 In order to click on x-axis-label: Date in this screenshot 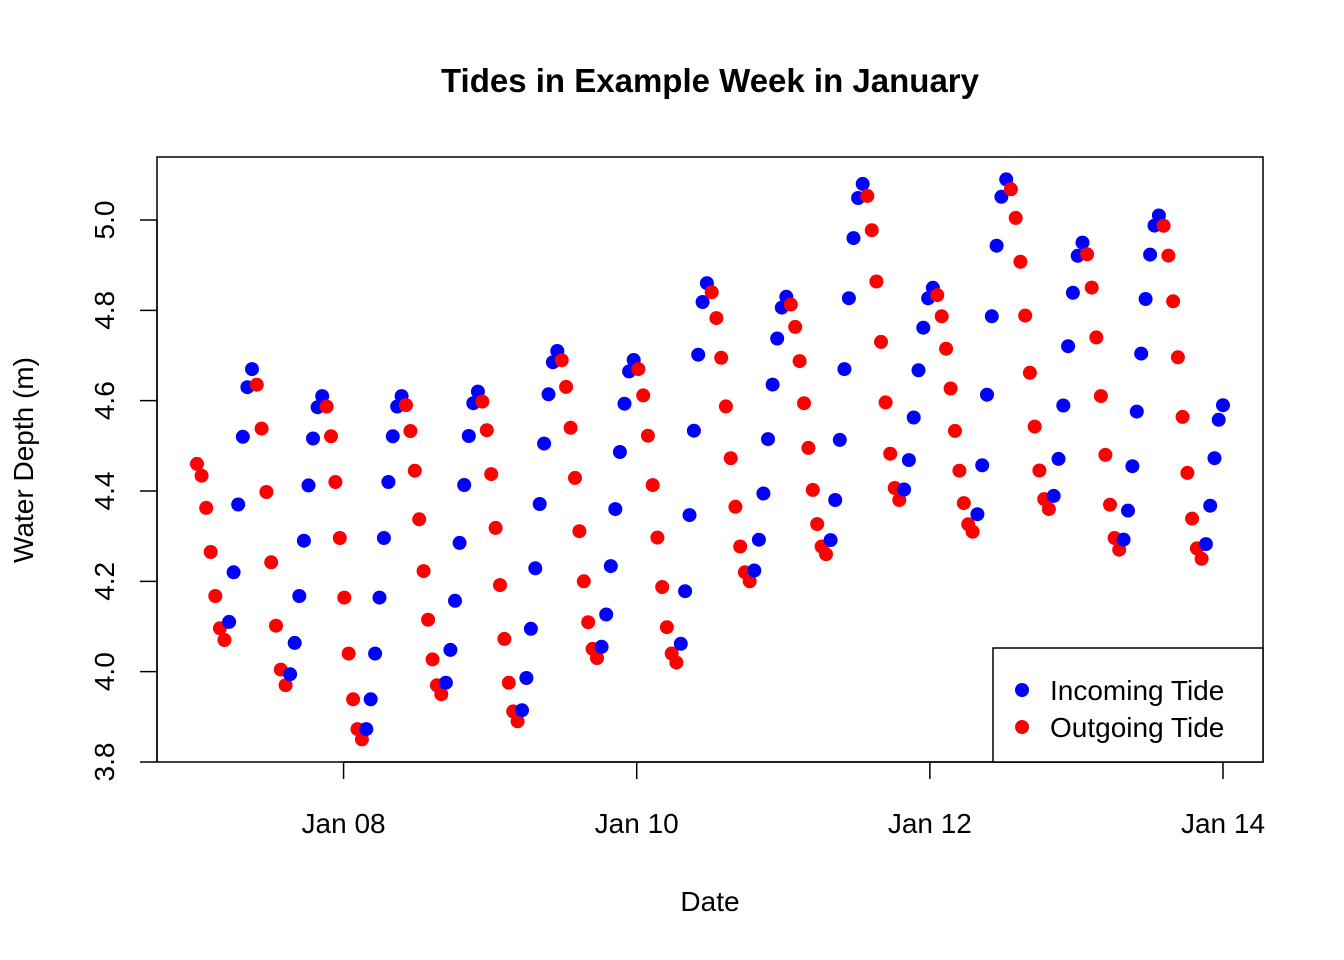, I will do `click(709, 901)`.